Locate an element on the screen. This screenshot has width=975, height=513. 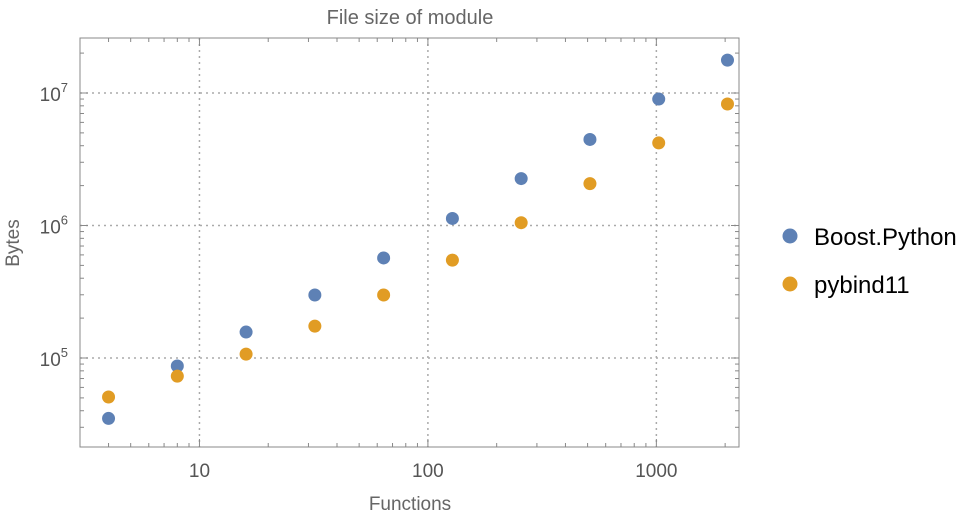
x-axis-label: Functions is located at coordinates (410, 503).